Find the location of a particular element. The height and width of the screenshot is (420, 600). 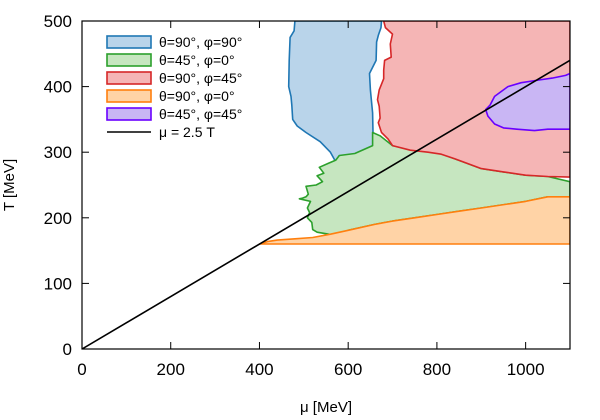

legend-label-2: θ=90°, φ=45° is located at coordinates (200, 78).